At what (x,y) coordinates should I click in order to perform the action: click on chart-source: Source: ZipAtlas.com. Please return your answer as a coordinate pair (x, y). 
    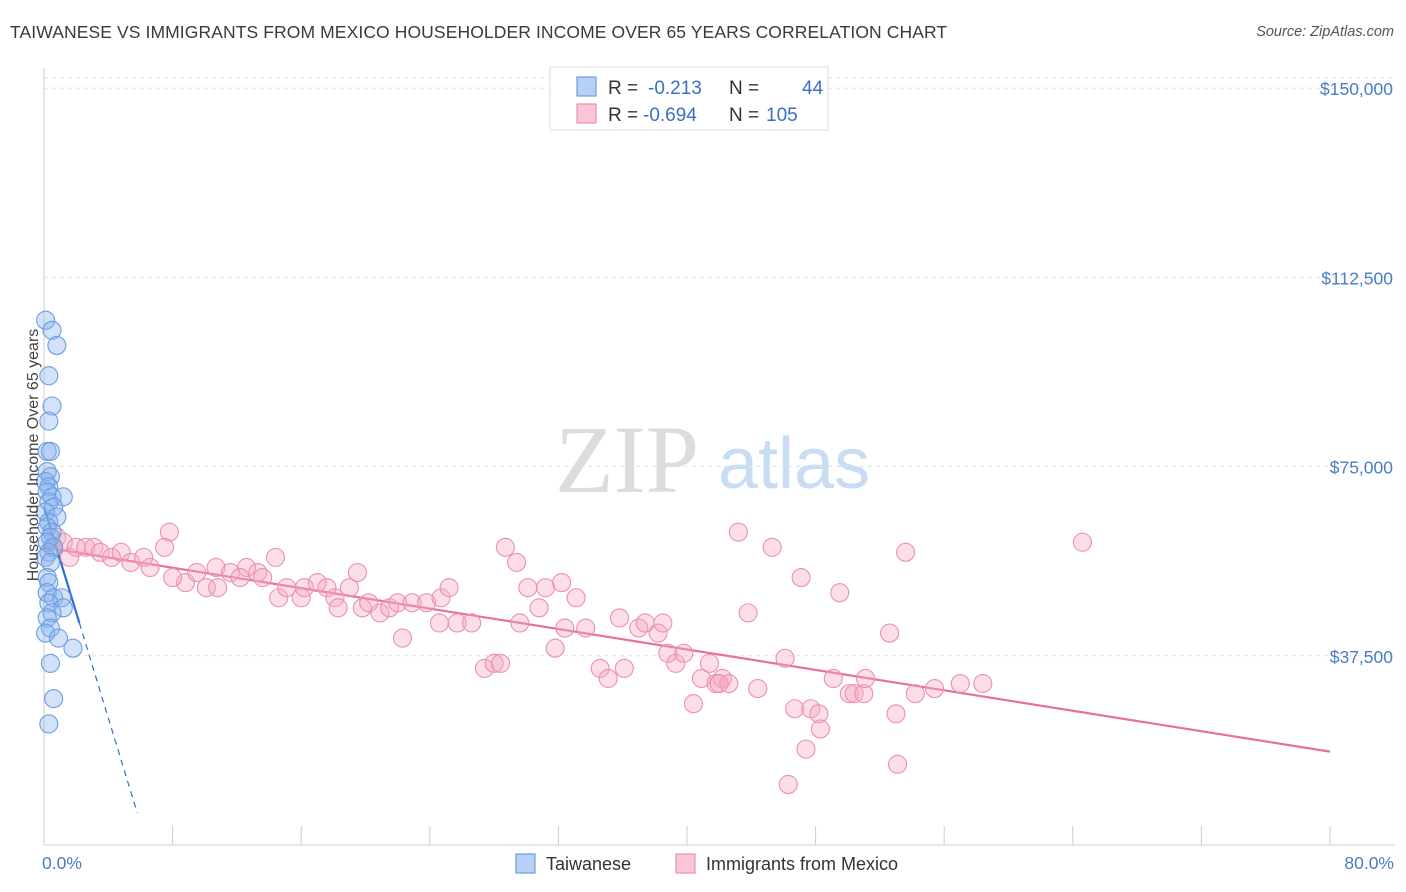
    Looking at the image, I should click on (1325, 32).